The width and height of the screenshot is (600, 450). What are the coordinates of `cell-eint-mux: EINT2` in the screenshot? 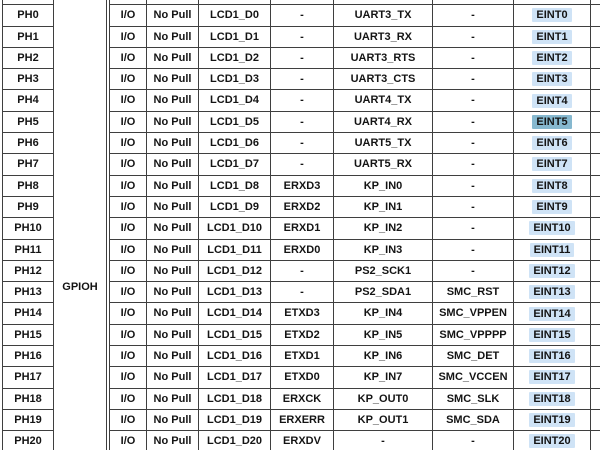 It's located at (552, 58).